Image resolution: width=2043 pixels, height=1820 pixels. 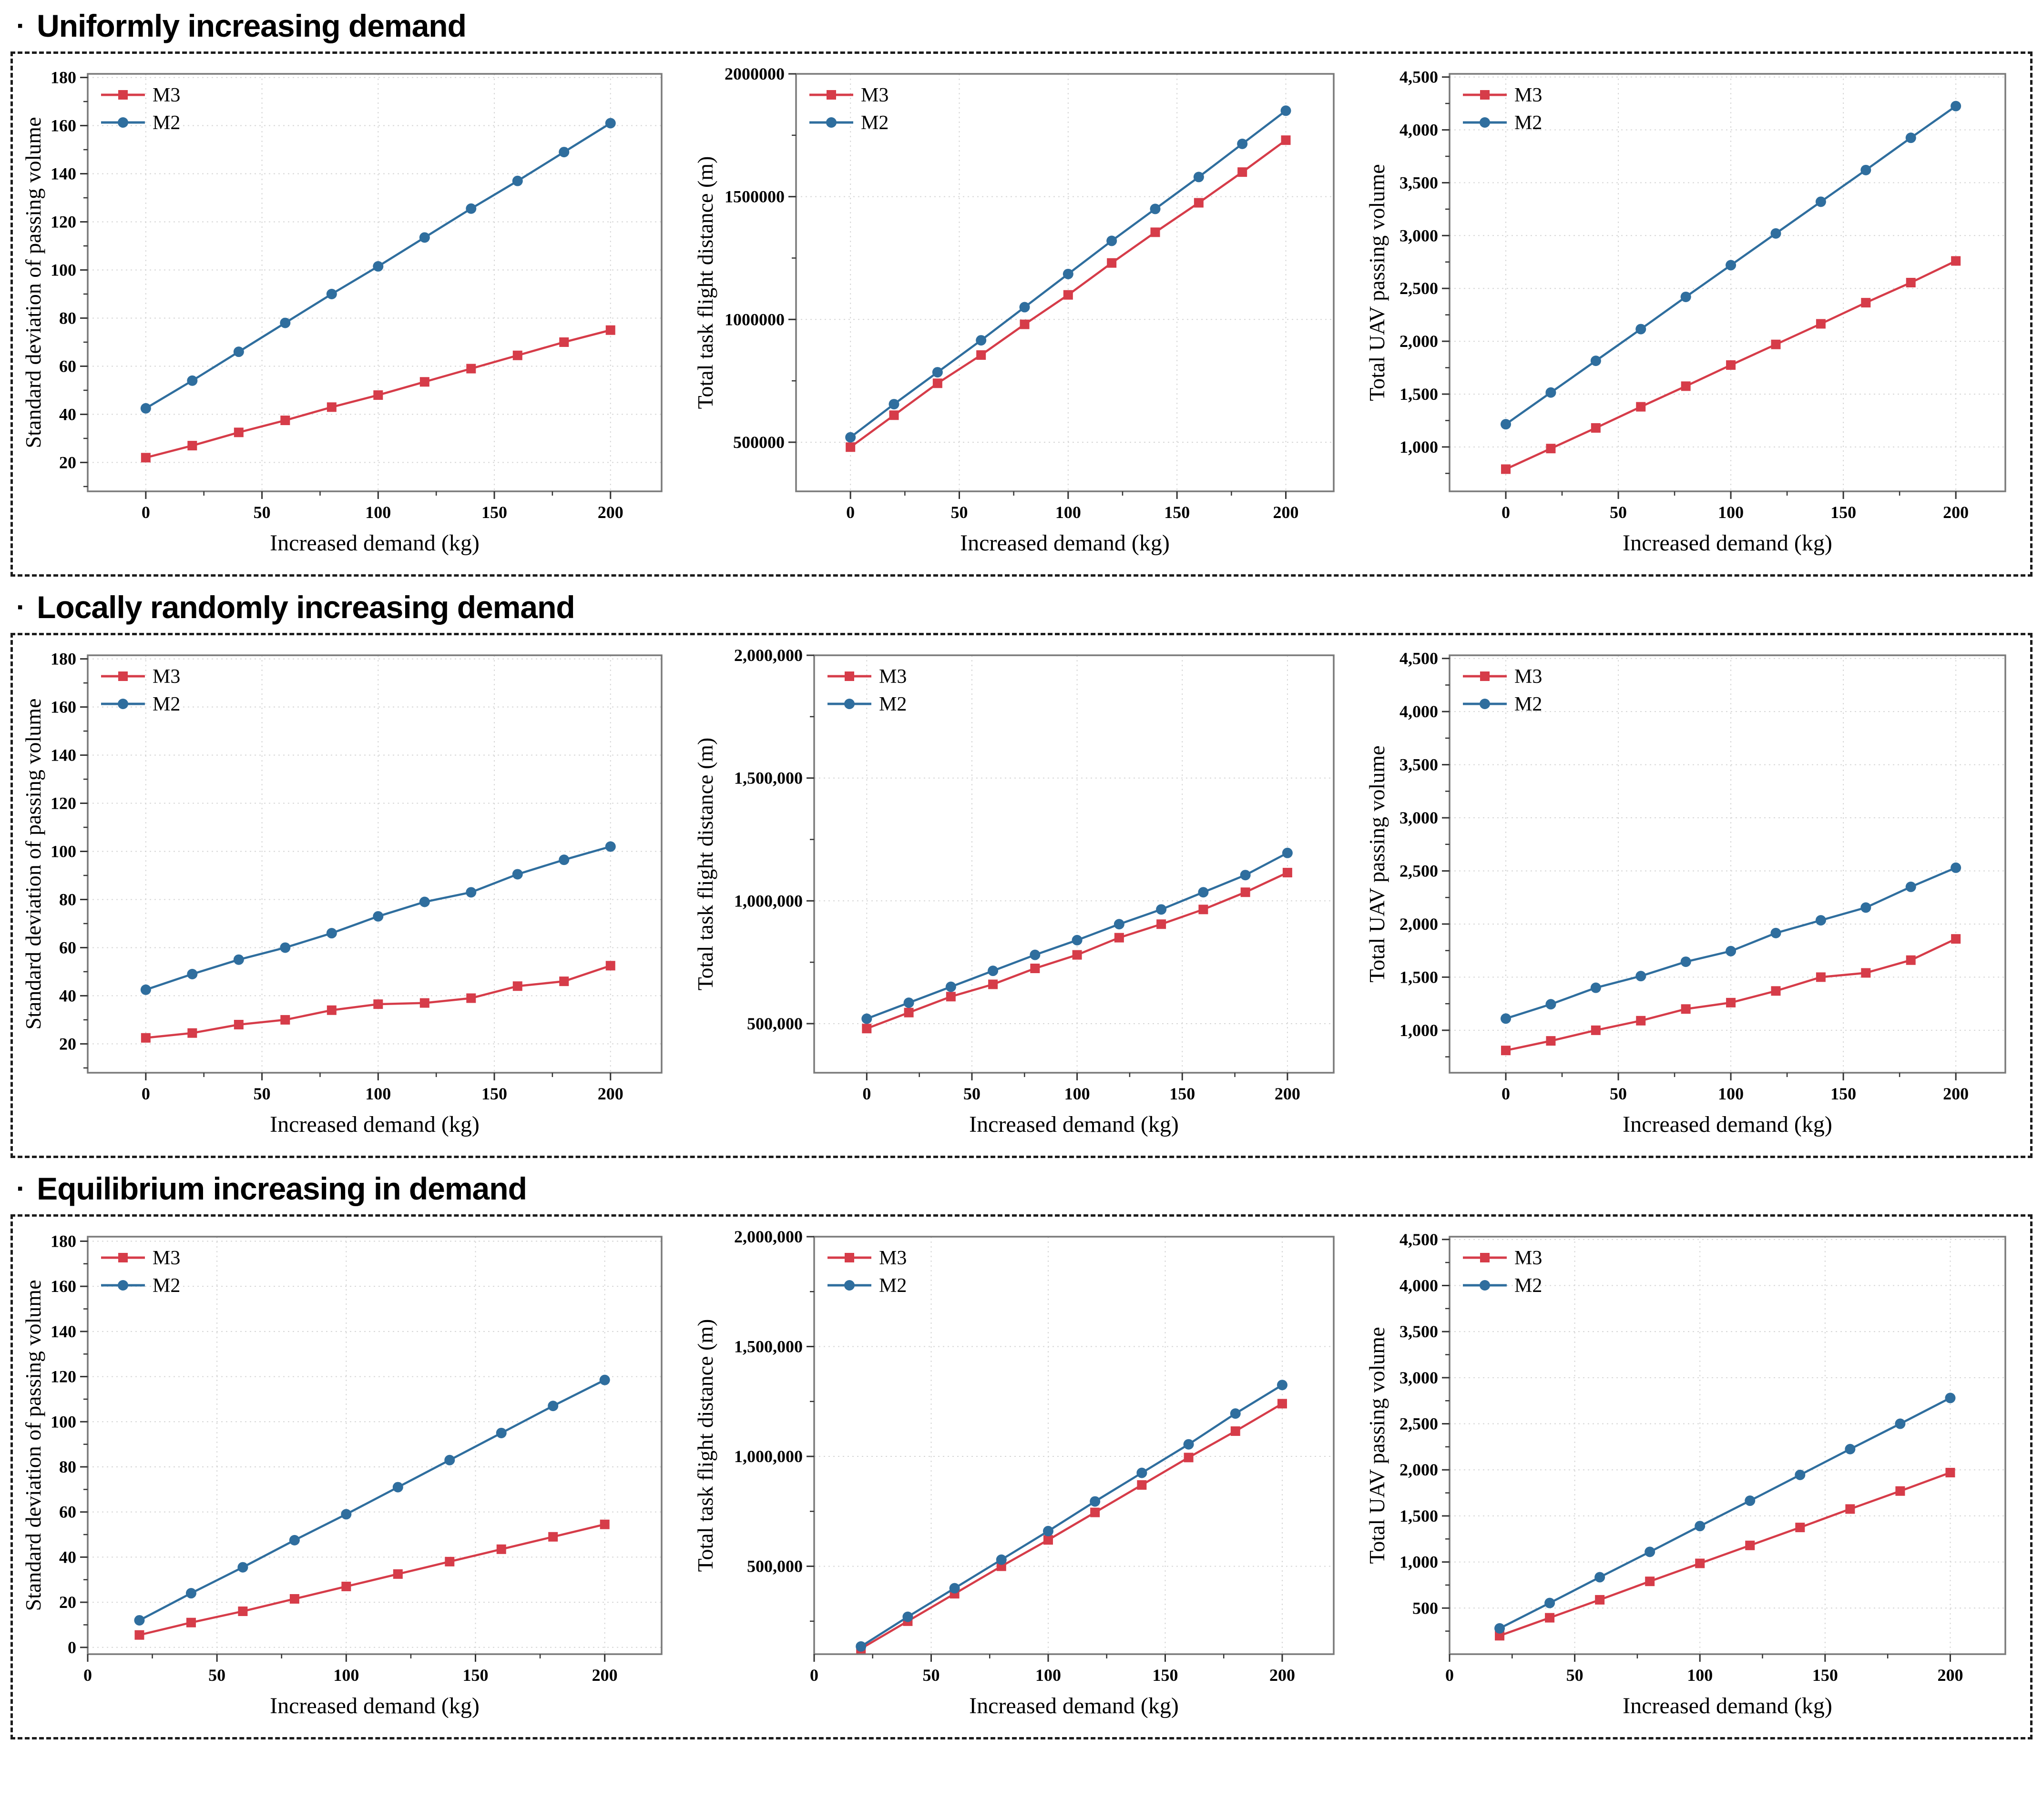 What do you see at coordinates (759, 442) in the screenshot?
I see `y-tick-label: 500000` at bounding box center [759, 442].